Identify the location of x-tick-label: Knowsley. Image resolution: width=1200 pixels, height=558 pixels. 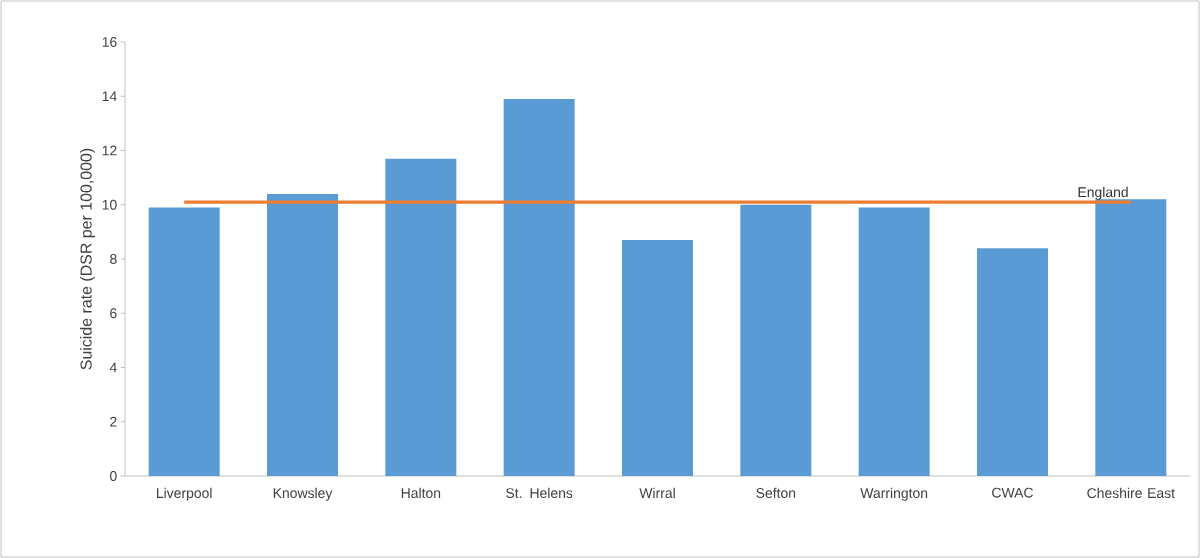
(303, 494).